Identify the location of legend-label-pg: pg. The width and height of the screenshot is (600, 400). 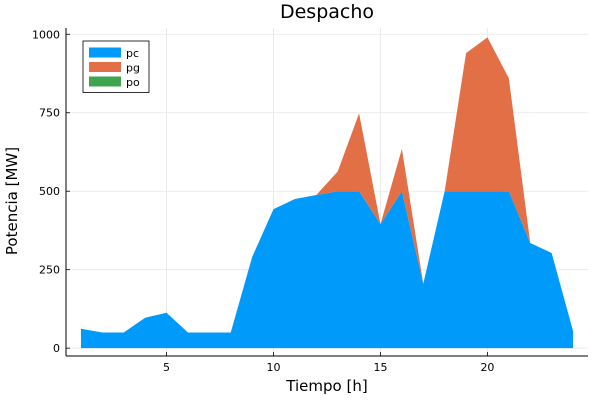
(133, 68).